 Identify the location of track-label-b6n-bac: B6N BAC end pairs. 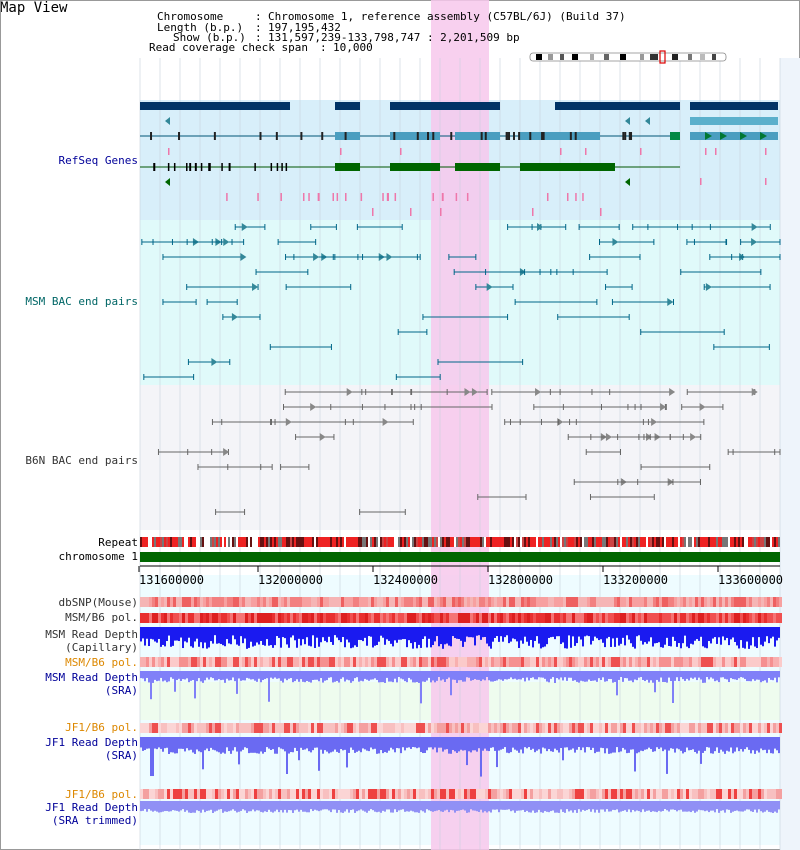
(81, 460).